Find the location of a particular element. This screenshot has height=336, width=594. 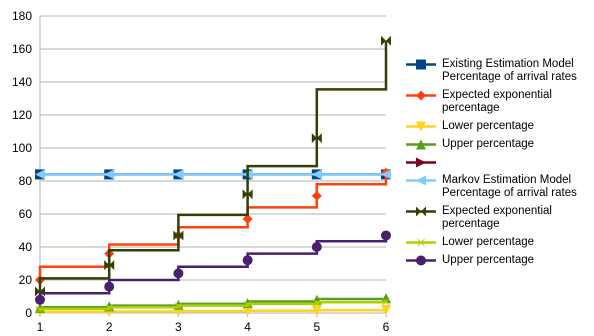

y-tick-label: 100 is located at coordinates (22, 148).